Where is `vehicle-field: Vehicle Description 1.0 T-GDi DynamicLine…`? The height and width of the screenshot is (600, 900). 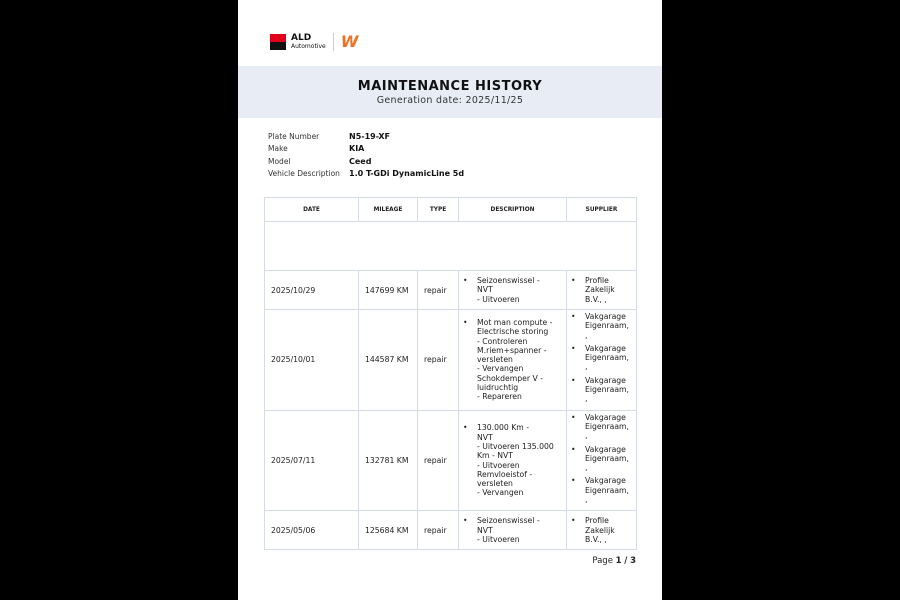 vehicle-field: Vehicle Description 1.0 T-GDi DynamicLine… is located at coordinates (366, 174).